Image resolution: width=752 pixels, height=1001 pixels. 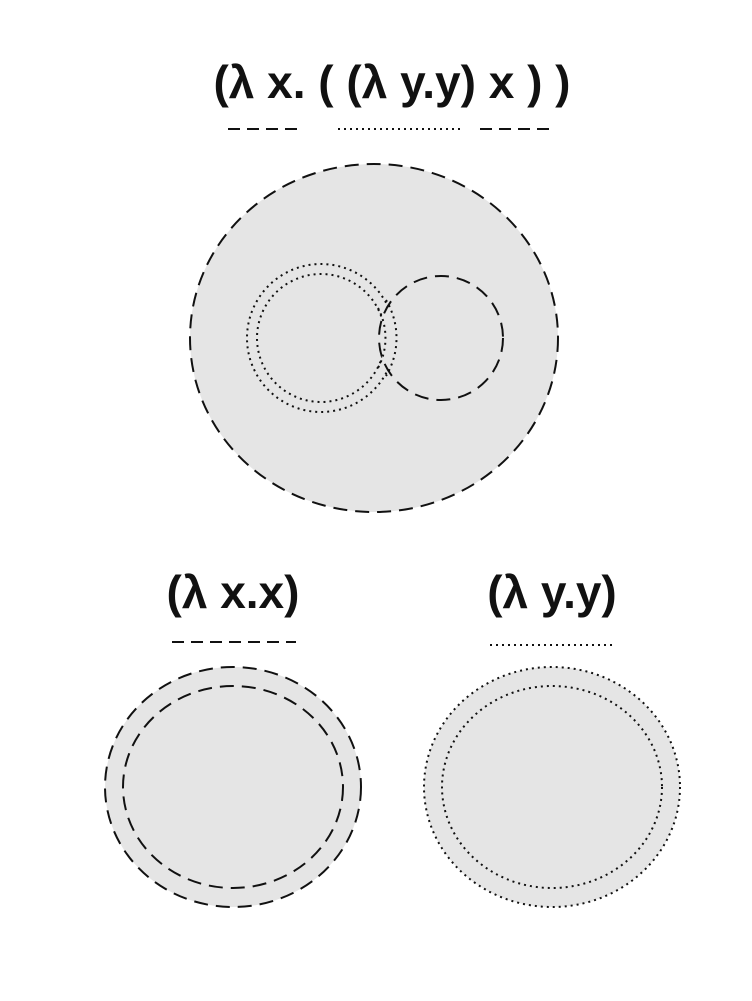 What do you see at coordinates (233, 592) in the screenshot?
I see `identity-x-expression: (λ x.x)` at bounding box center [233, 592].